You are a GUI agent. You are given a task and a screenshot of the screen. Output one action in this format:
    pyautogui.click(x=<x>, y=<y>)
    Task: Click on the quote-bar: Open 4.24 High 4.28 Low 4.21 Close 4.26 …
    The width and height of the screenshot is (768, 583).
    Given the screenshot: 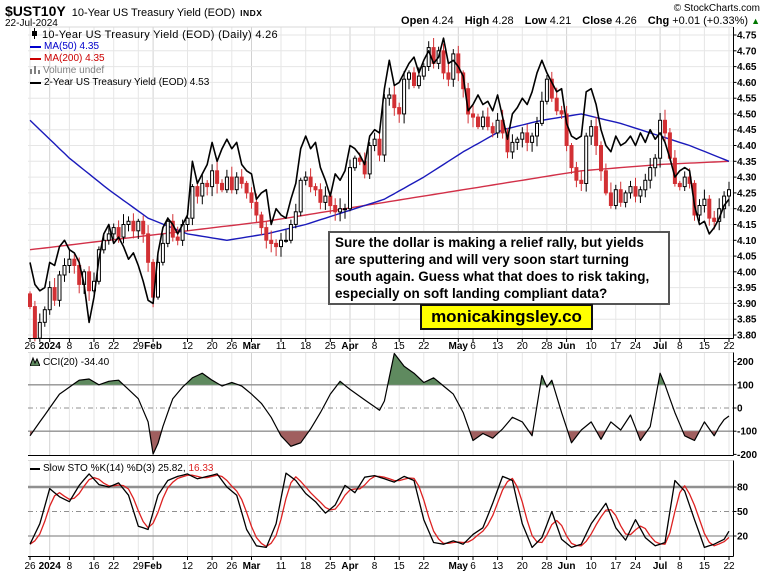 What is the action you would take?
    pyautogui.click(x=576, y=21)
    